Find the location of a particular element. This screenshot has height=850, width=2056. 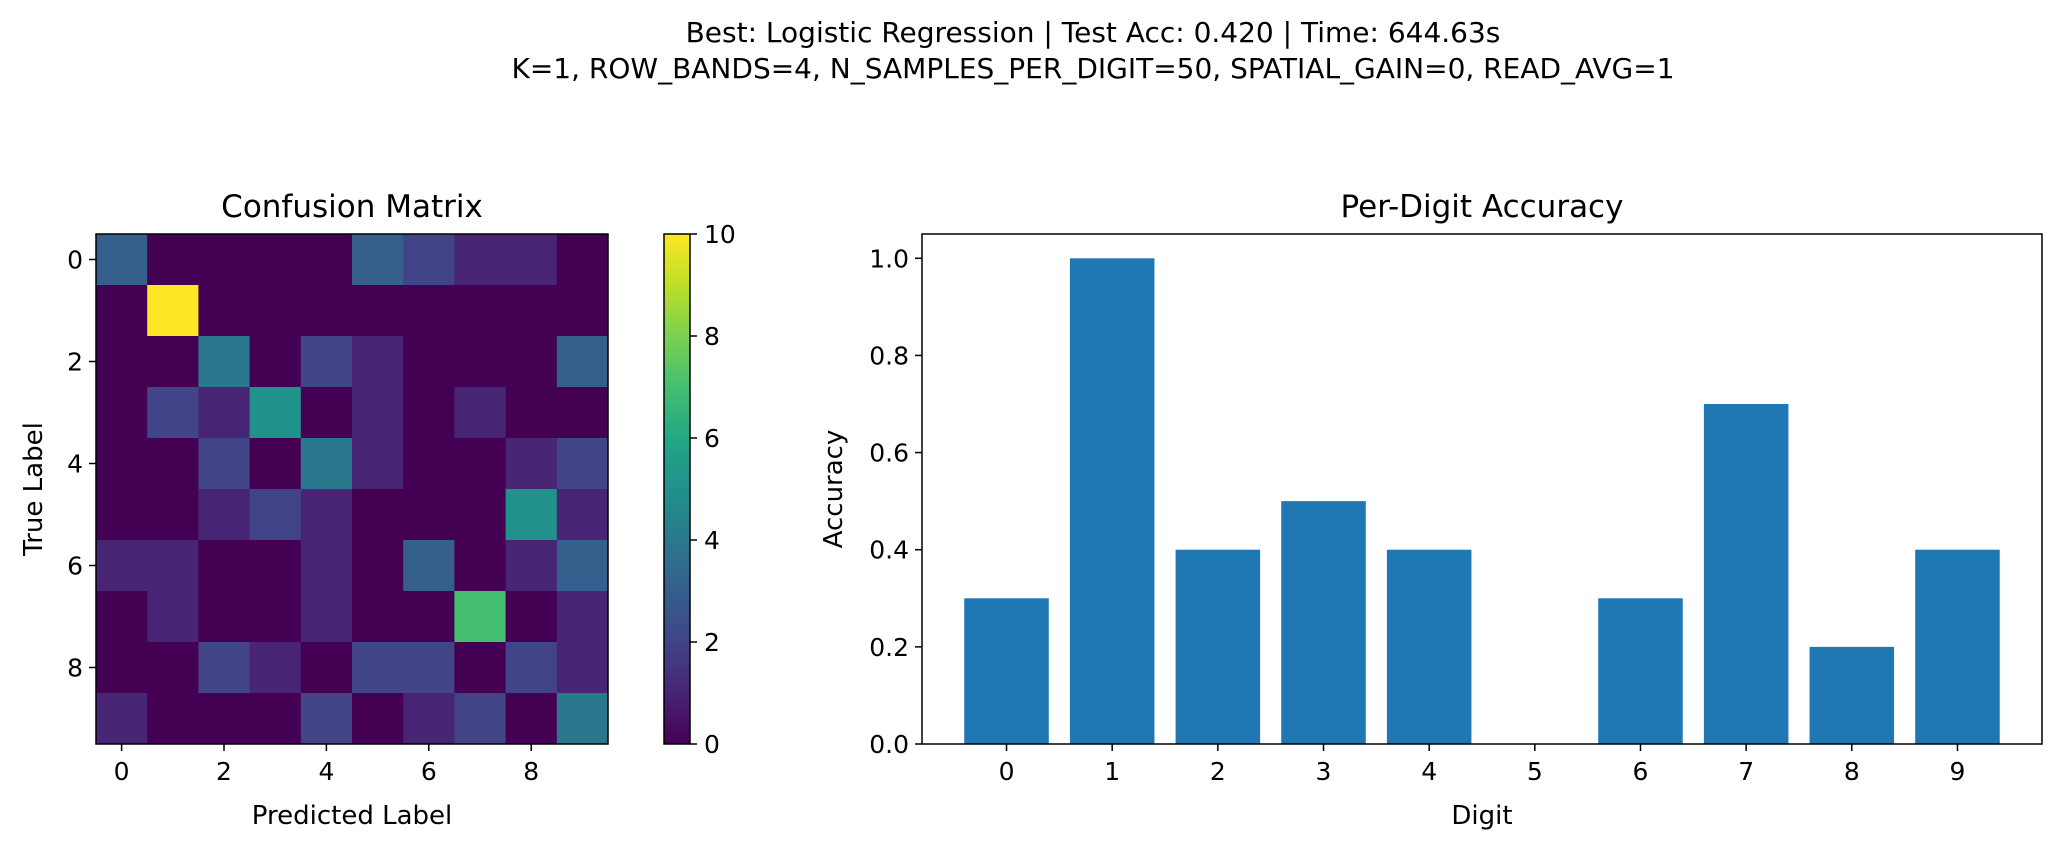

colorbar-gradient is located at coordinates (677, 489).